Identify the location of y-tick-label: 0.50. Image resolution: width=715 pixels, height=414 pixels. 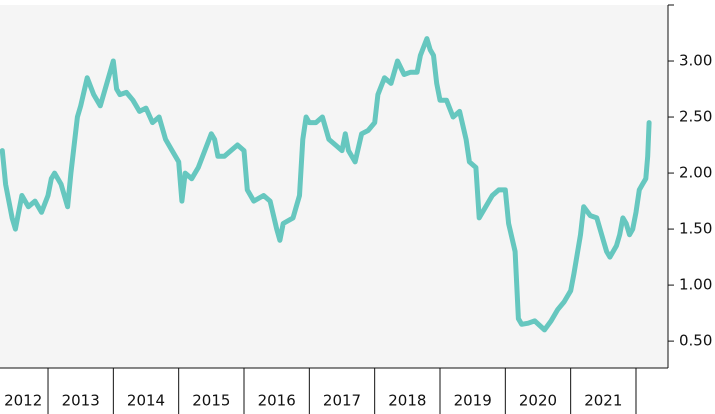
(695, 341).